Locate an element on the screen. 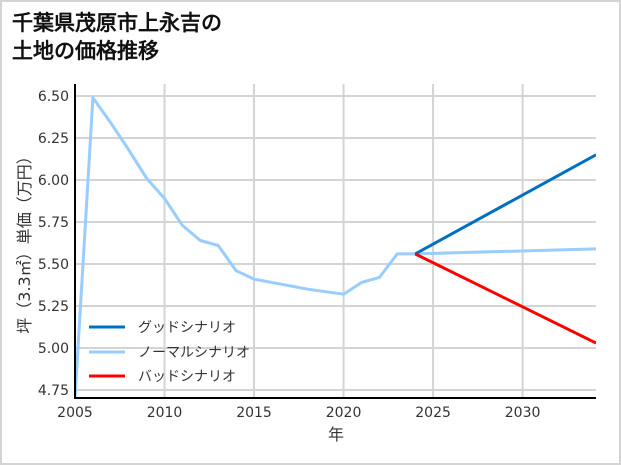 This screenshot has height=465, width=621. y-tick-label: 6.50 is located at coordinates (53, 97).